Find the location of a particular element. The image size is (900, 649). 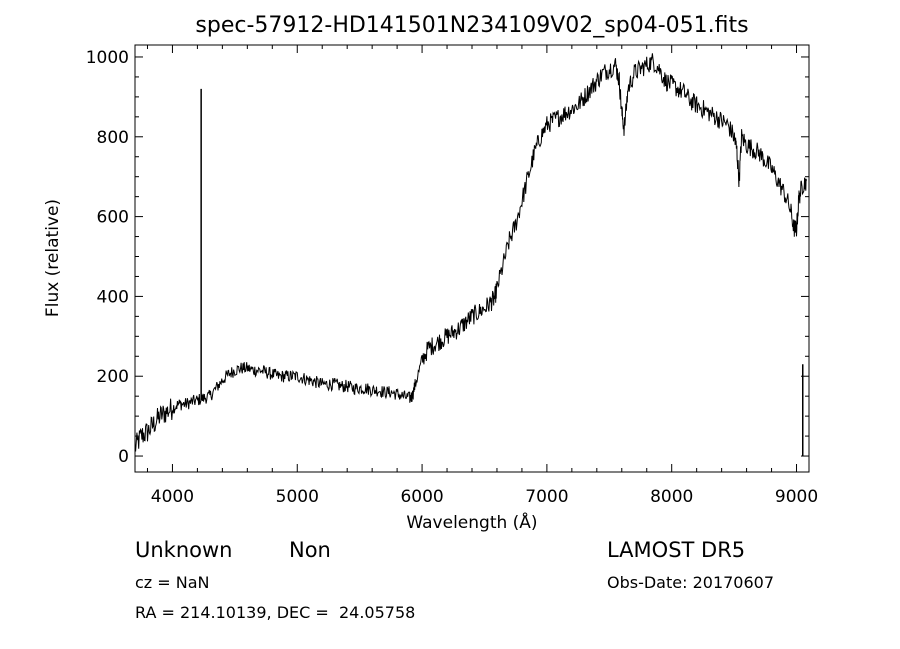

y-tick-label: 1000 is located at coordinates (107, 58).